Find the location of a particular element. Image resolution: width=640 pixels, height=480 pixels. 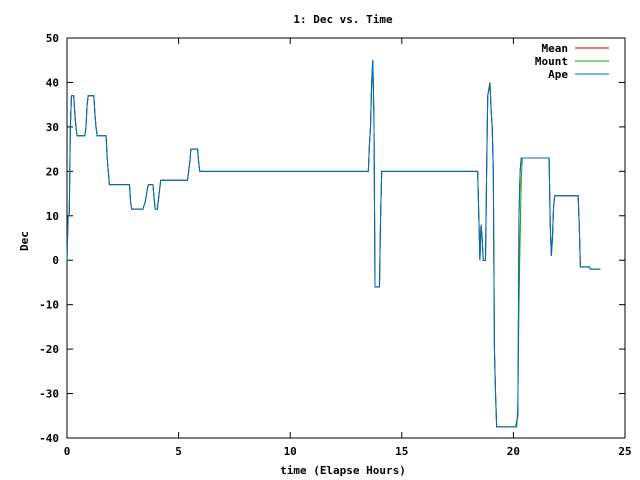

chart-title: 1: Dec vs. Time is located at coordinates (343, 19).